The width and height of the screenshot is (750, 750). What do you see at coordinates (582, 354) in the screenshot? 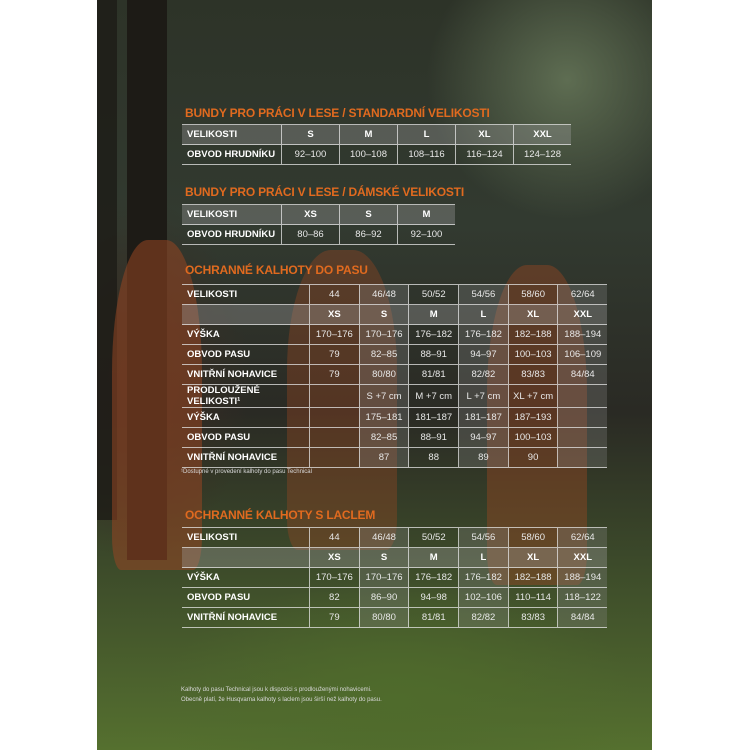
I see `table-cell: 106–109` at bounding box center [582, 354].